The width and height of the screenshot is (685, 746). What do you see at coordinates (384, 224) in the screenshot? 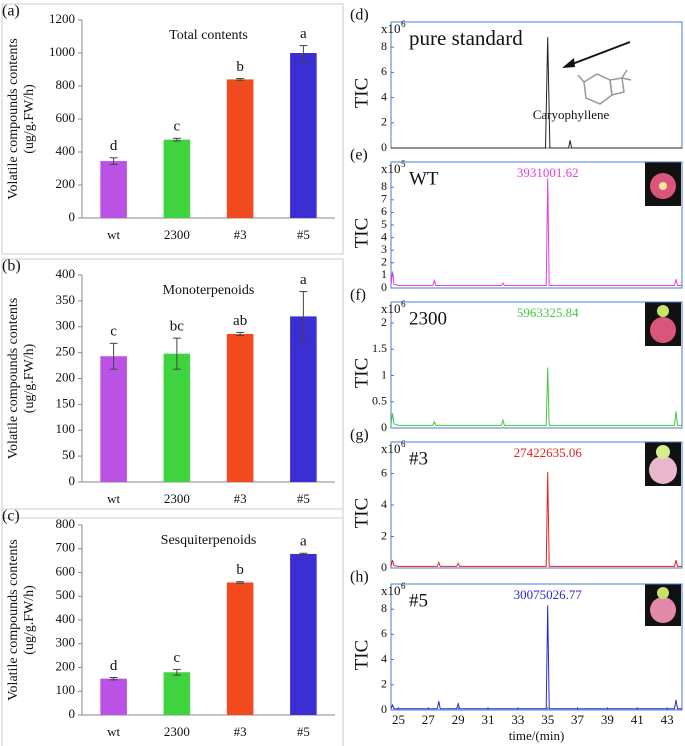
I see `y-tick-label: 5` at bounding box center [384, 224].